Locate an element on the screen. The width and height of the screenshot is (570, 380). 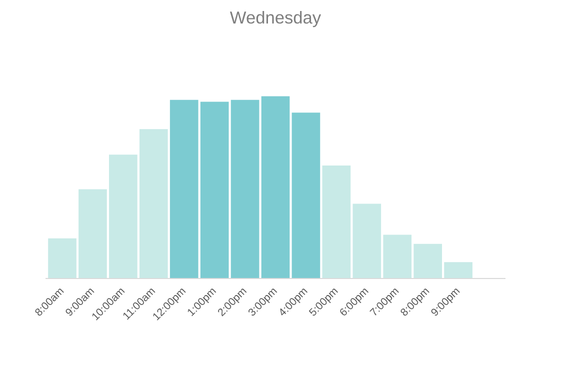
chart-title: Wednesday is located at coordinates (276, 18).